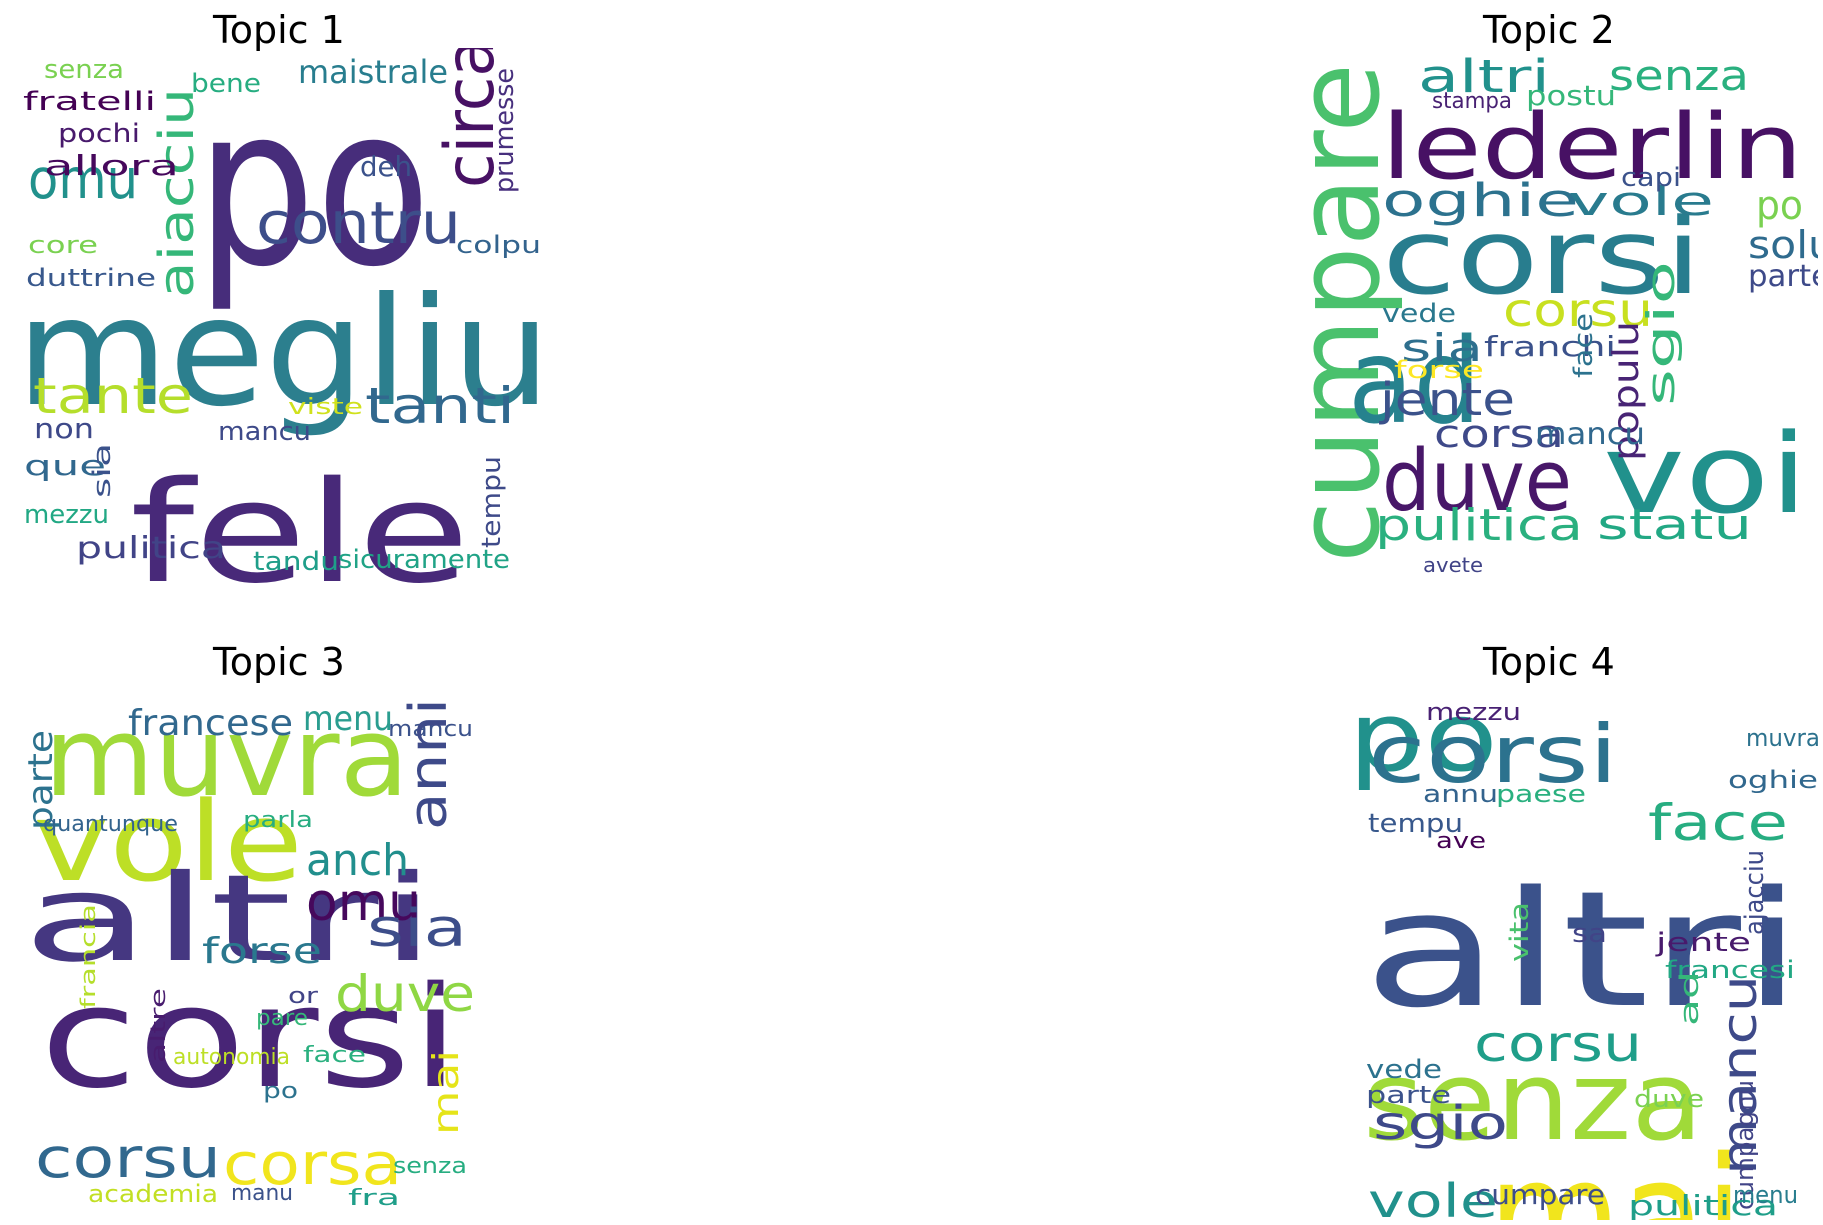 This screenshot has height=1225, width=1823. I want to click on word-or: or, so click(303, 996).